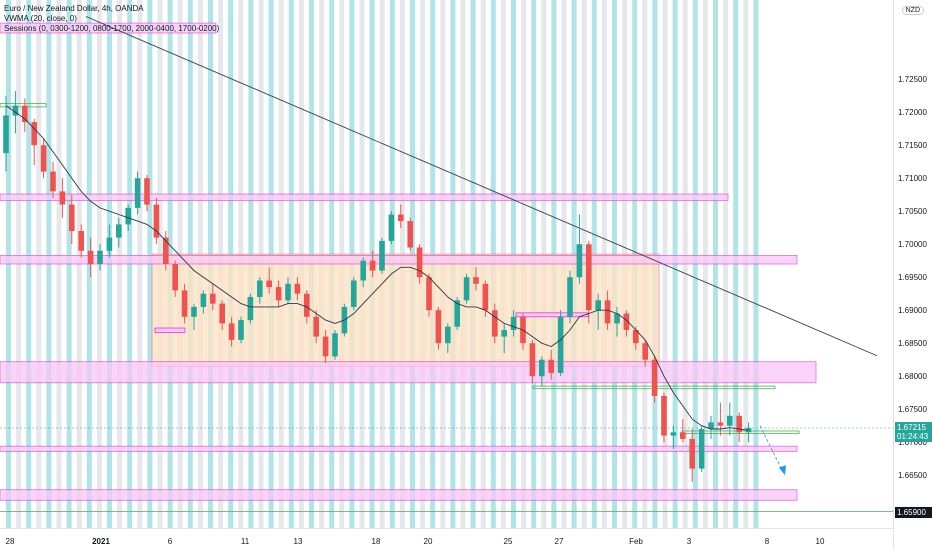 The height and width of the screenshot is (555, 932). I want to click on projection-arrow, so click(771, 449).